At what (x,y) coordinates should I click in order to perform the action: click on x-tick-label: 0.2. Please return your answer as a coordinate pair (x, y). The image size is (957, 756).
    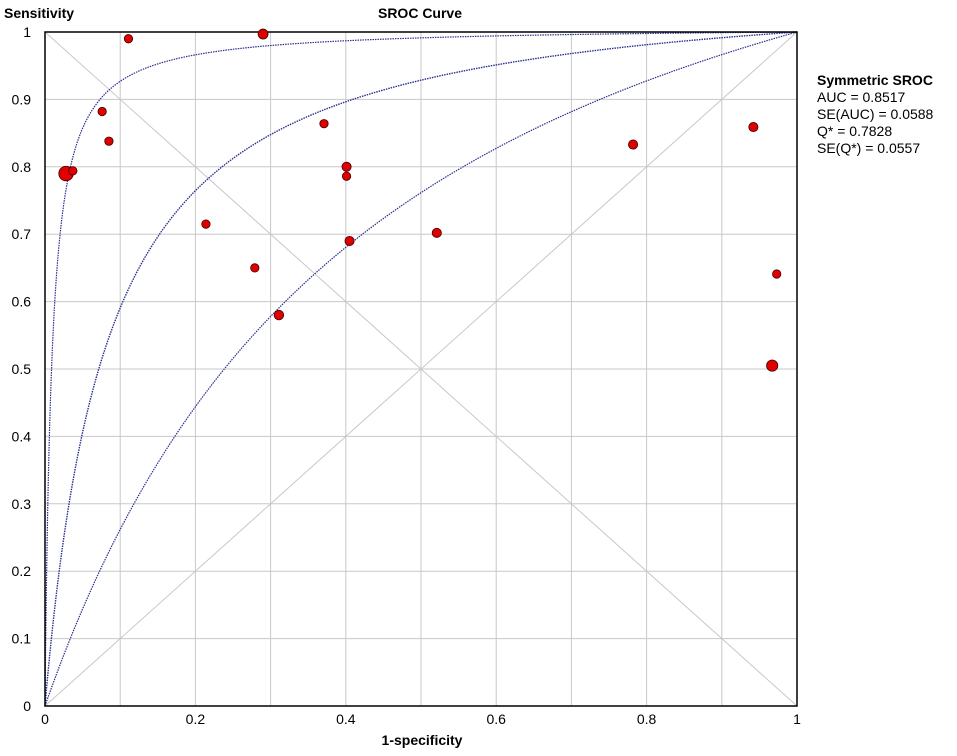
    Looking at the image, I should click on (196, 719).